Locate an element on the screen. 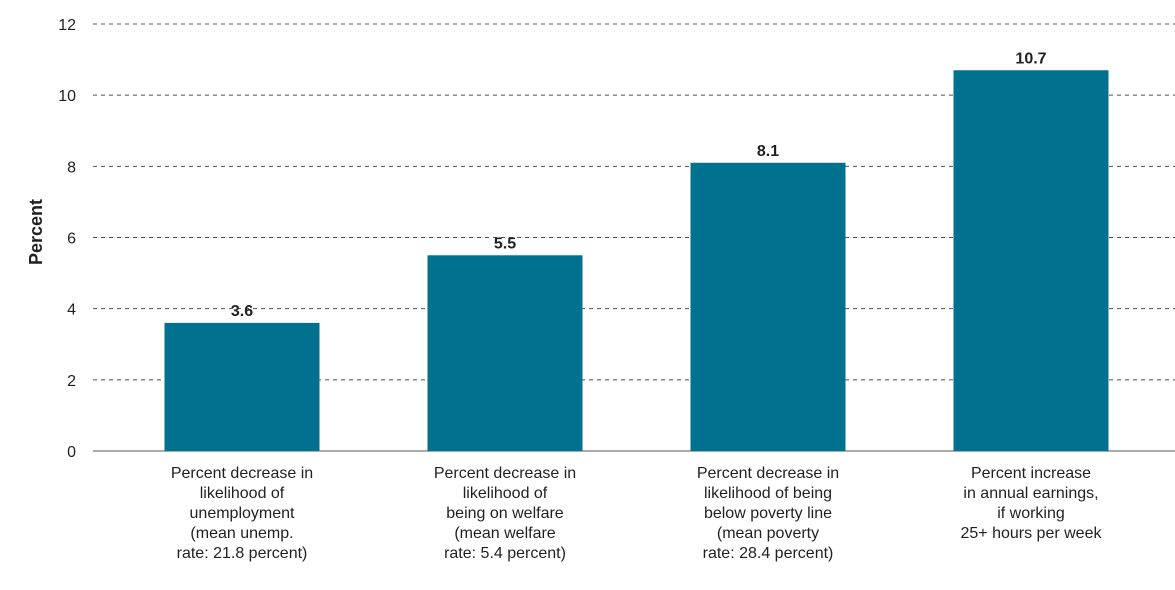  x-category-label-line: rate: 21.8 percent) is located at coordinates (242, 553).